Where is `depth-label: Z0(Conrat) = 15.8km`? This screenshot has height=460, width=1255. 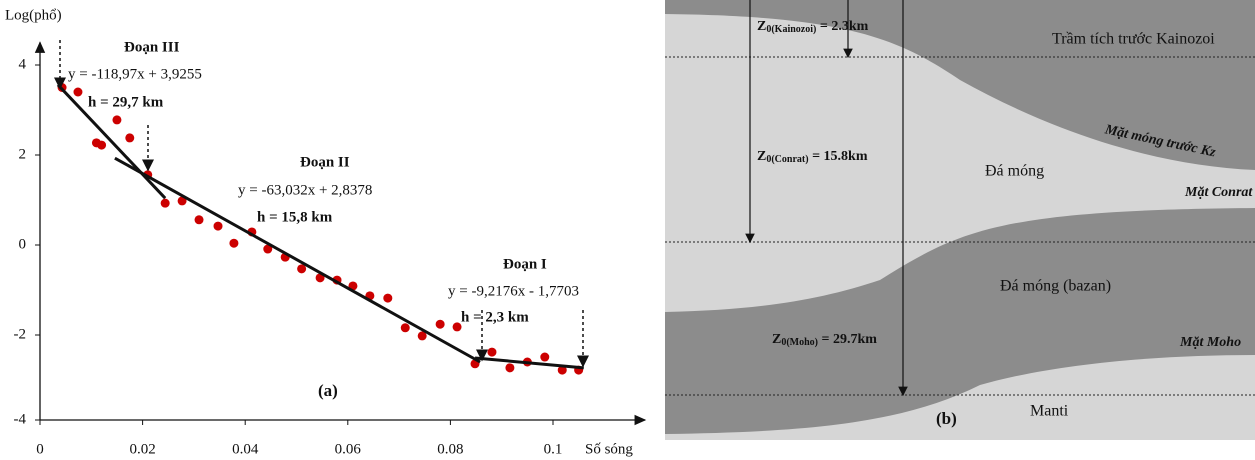
depth-label: Z0(Conrat) = 15.8km is located at coordinates (812, 157).